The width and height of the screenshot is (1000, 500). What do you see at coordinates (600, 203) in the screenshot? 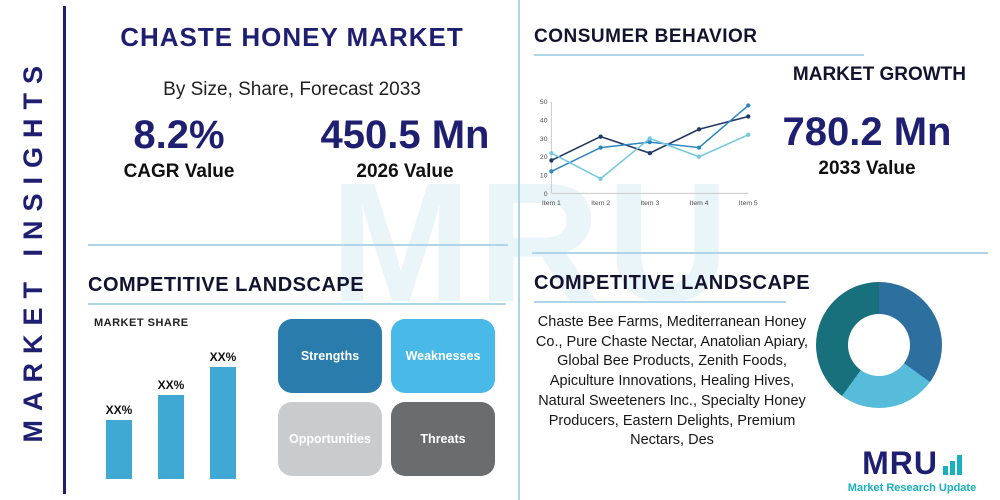
I see `svg-text: Item 2` at bounding box center [600, 203].